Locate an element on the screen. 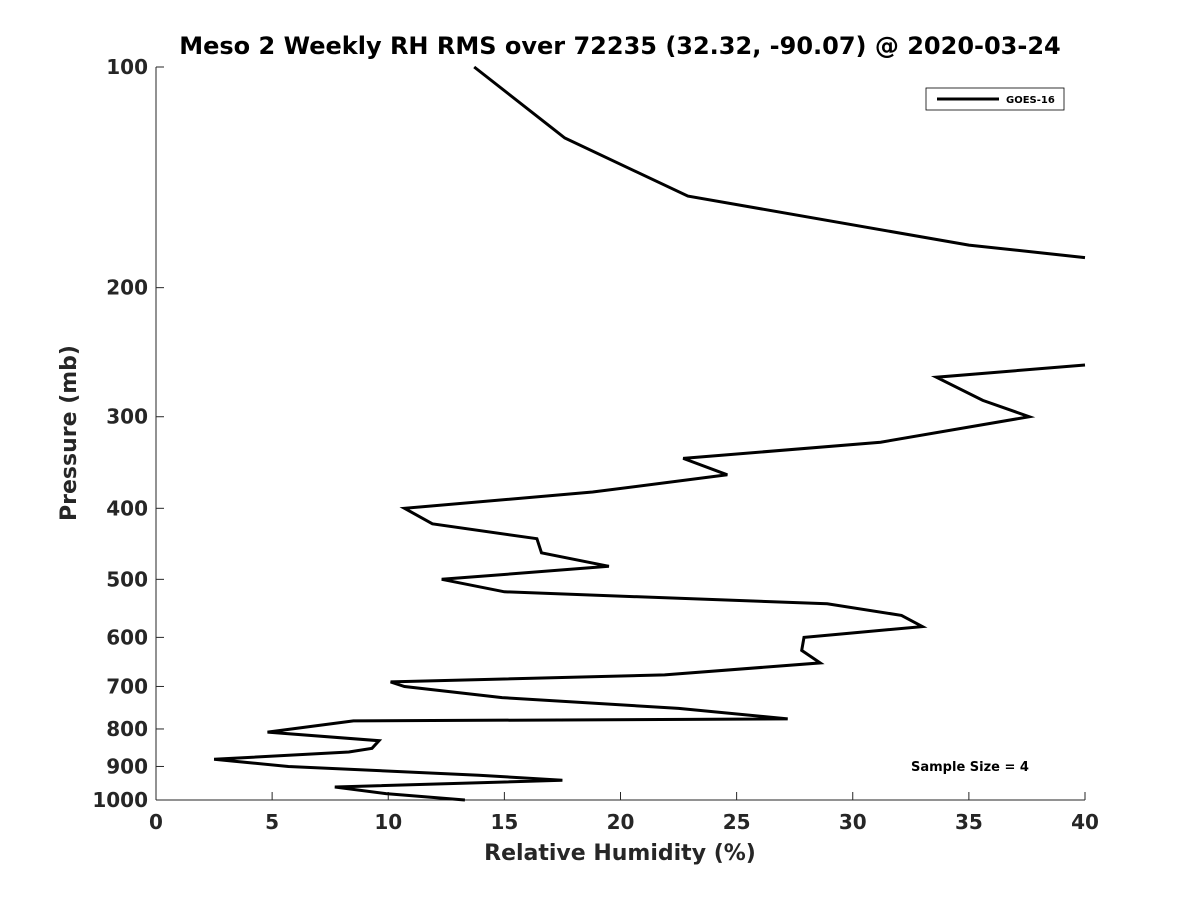 The height and width of the screenshot is (900, 1200). x-axis-ticks: 0 5 10 15 20 25 30 35 40 is located at coordinates (624, 813).